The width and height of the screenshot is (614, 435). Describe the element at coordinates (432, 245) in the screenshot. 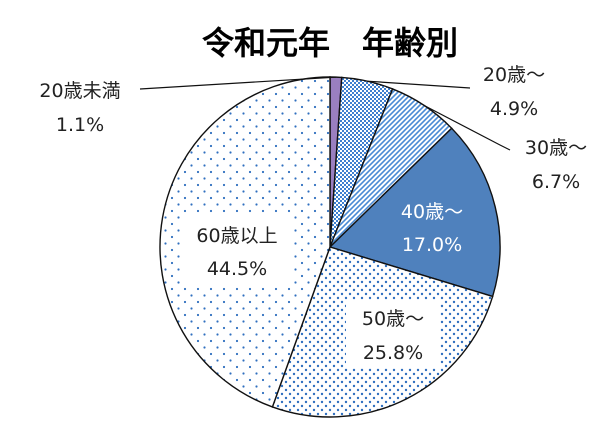

I see `slice-value: 17.0%` at that location.